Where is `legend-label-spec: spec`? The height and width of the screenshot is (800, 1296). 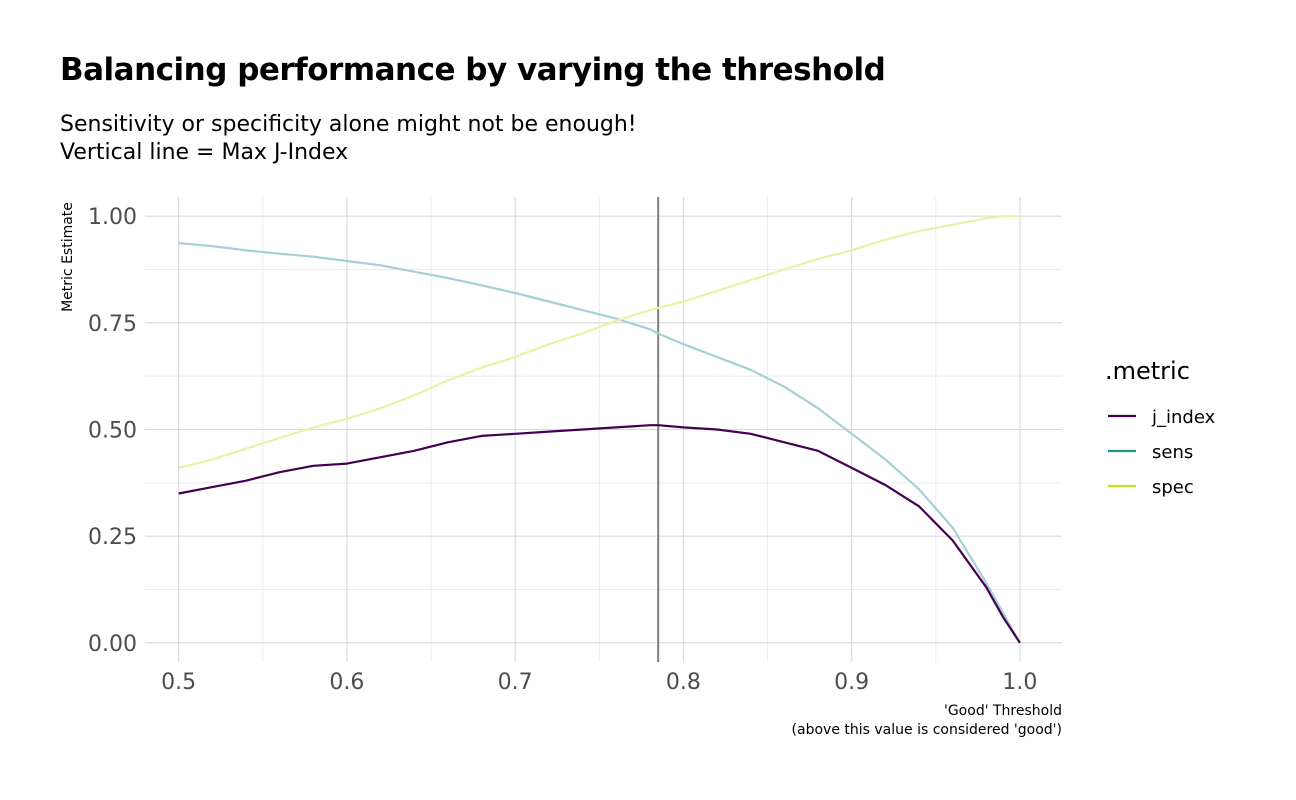
legend-label-spec: spec is located at coordinates (1173, 487).